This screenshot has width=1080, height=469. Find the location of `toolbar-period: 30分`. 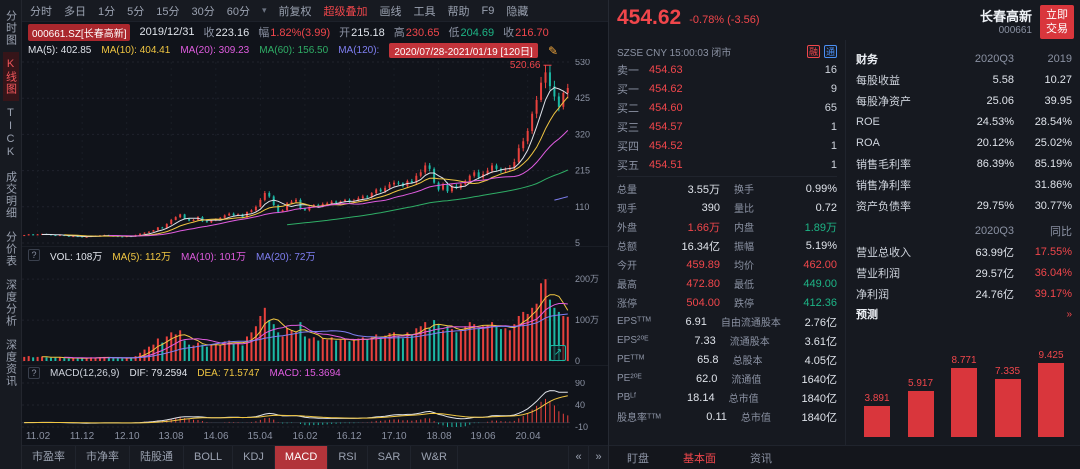

toolbar-period: 30分 is located at coordinates (203, 11).